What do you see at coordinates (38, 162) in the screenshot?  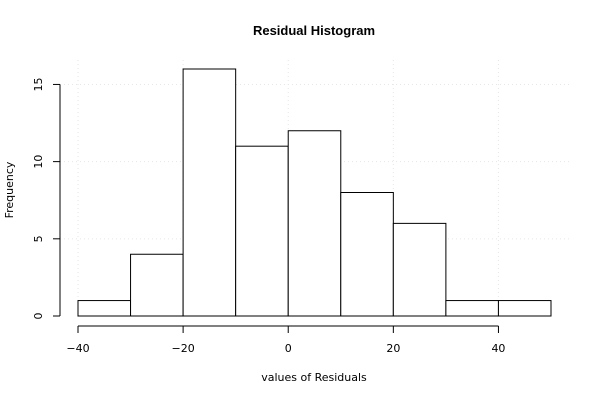 I see `y-tick-label-2: 10` at bounding box center [38, 162].